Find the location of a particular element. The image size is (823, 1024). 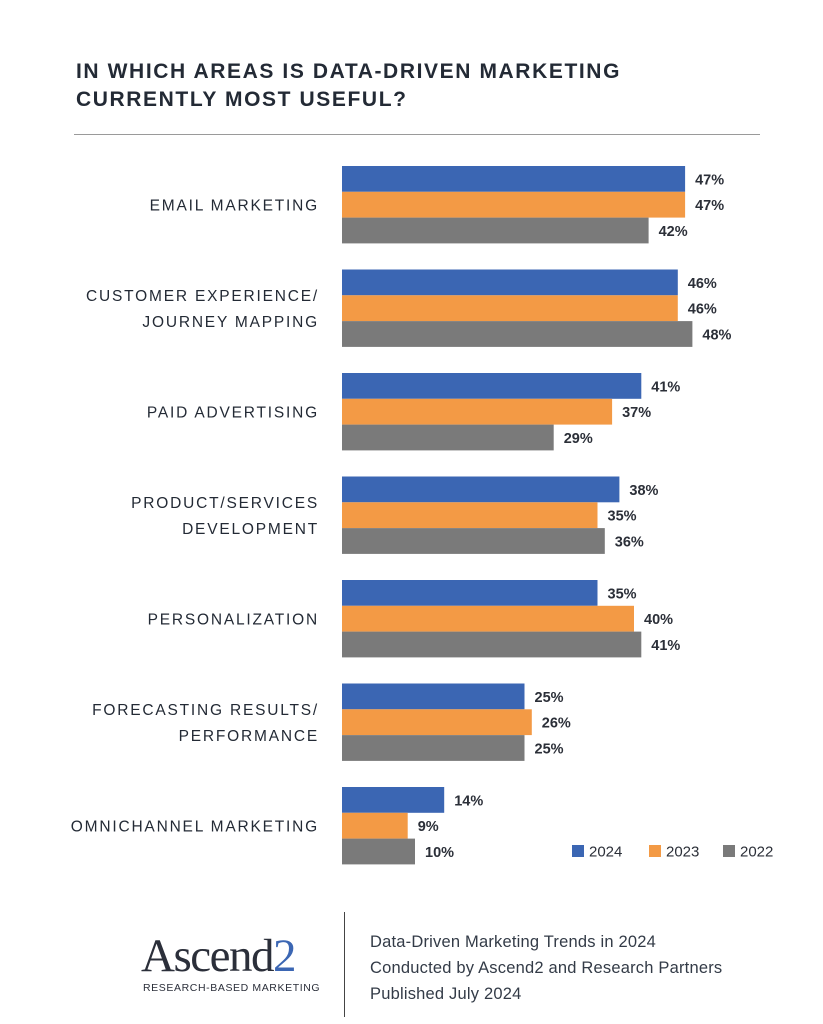

category-label: PRODUCT/SERVICES is located at coordinates (225, 503).